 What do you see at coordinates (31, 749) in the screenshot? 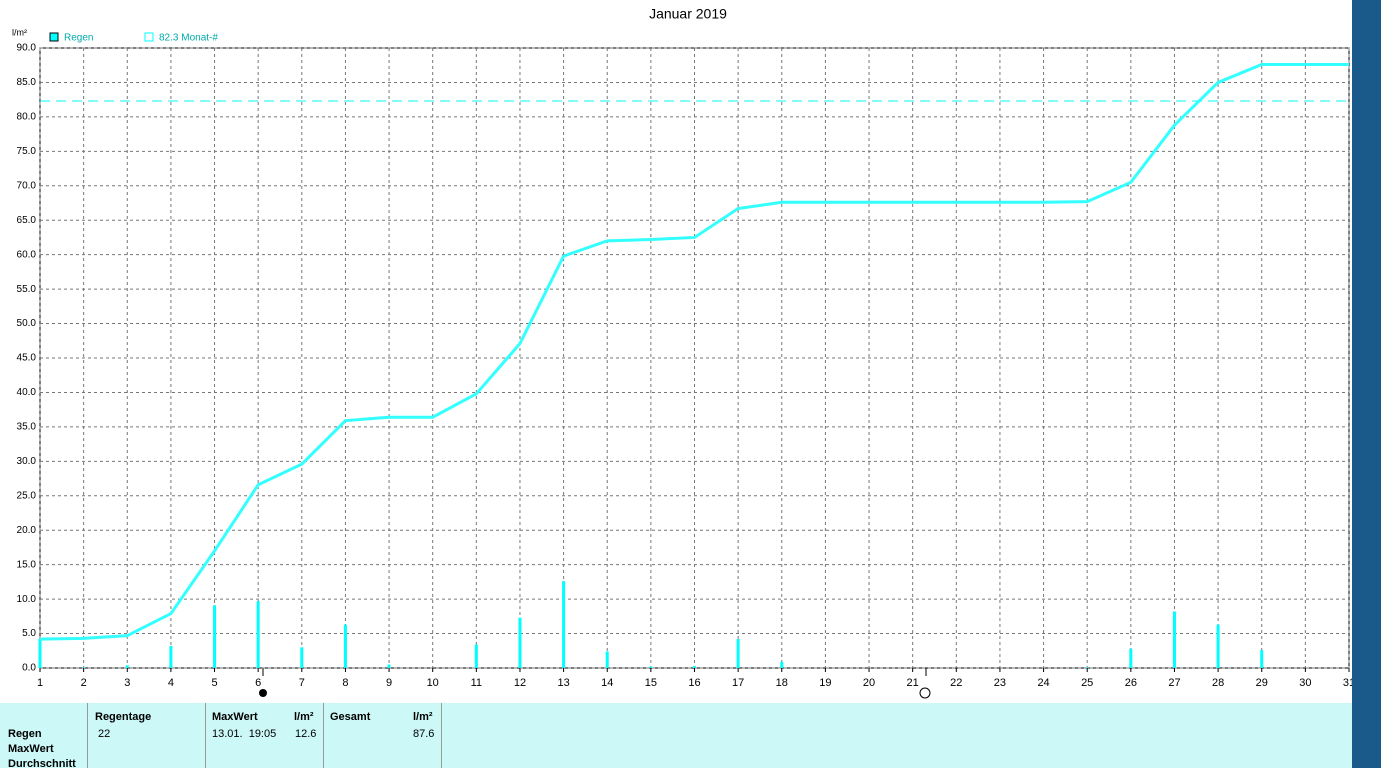
I see `row-label: MaxWert` at bounding box center [31, 749].